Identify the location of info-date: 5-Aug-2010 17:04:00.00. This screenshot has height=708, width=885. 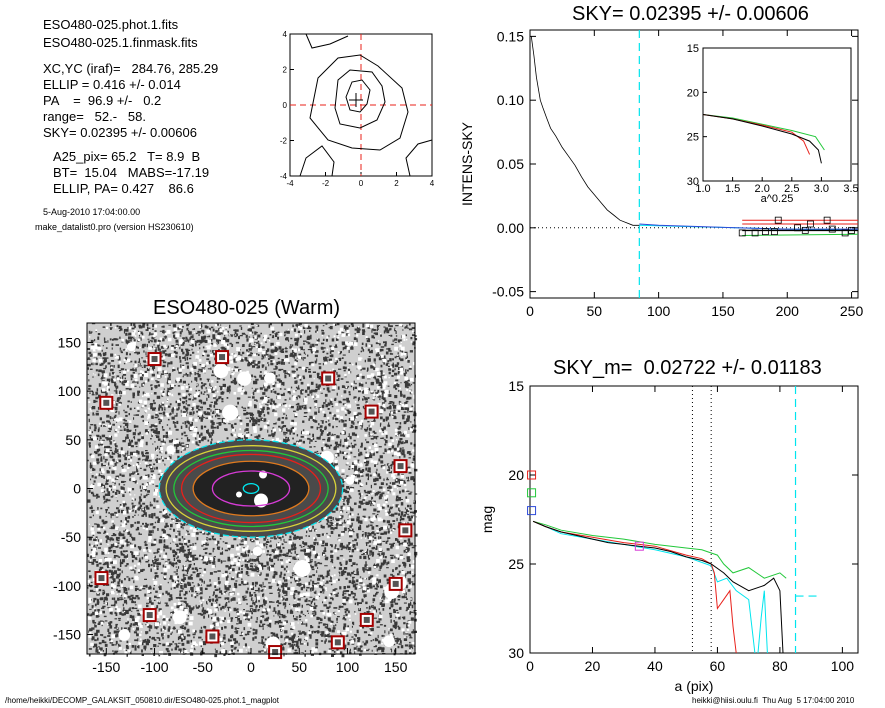
(92, 212).